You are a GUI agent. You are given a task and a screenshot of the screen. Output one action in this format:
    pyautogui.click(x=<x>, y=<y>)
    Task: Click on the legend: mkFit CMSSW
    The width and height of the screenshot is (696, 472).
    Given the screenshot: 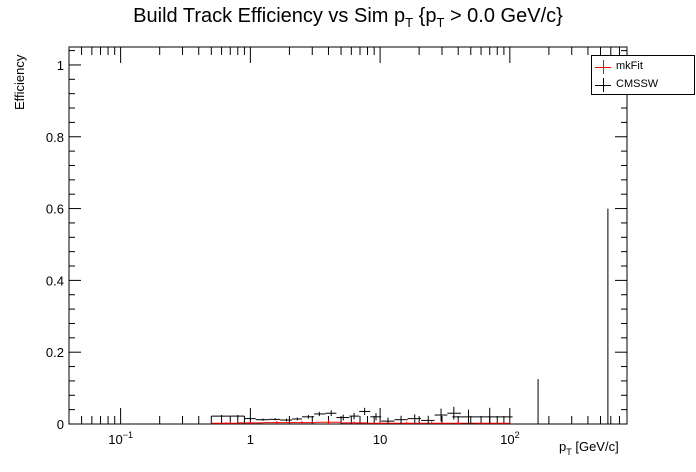 What is the action you would take?
    pyautogui.click(x=643, y=75)
    